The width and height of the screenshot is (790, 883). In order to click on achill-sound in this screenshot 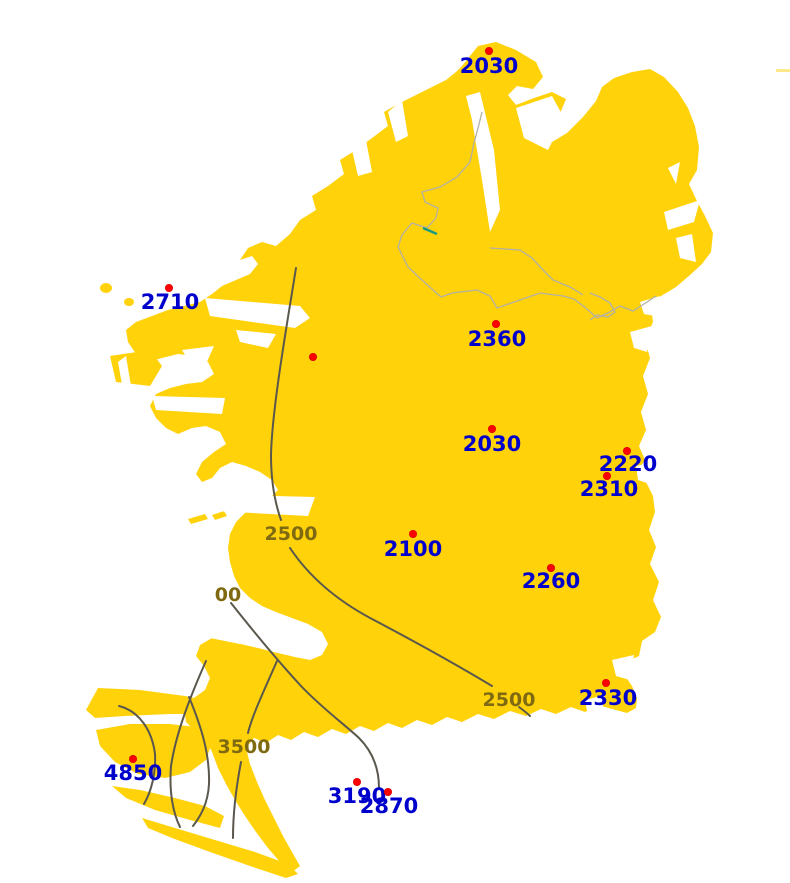, I will do `click(125, 376)`.